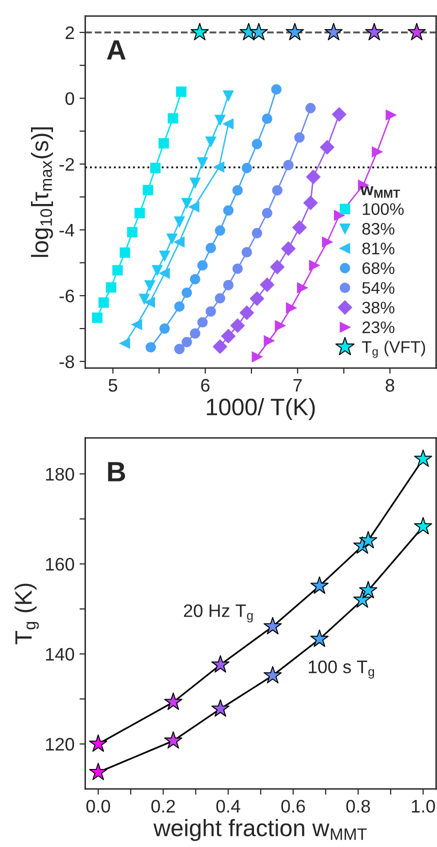 This screenshot has height=847, width=437. I want to click on annotation: 100 s T$_{g}$, so click(341, 669).